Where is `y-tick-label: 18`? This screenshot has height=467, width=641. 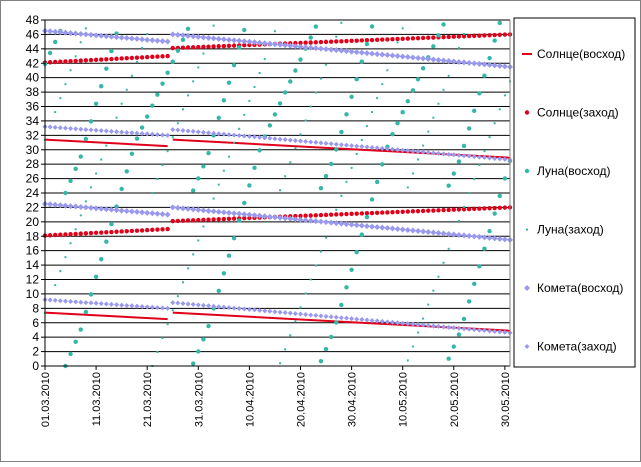
y-tick-label: 18 is located at coordinates (33, 236).